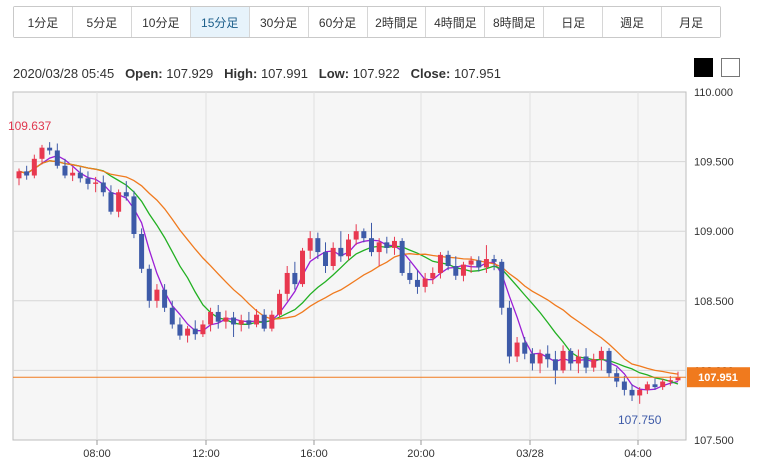 Image resolution: width=773 pixels, height=465 pixels. Describe the element at coordinates (703, 67) in the screenshot. I see `dark-theme-button` at that location.